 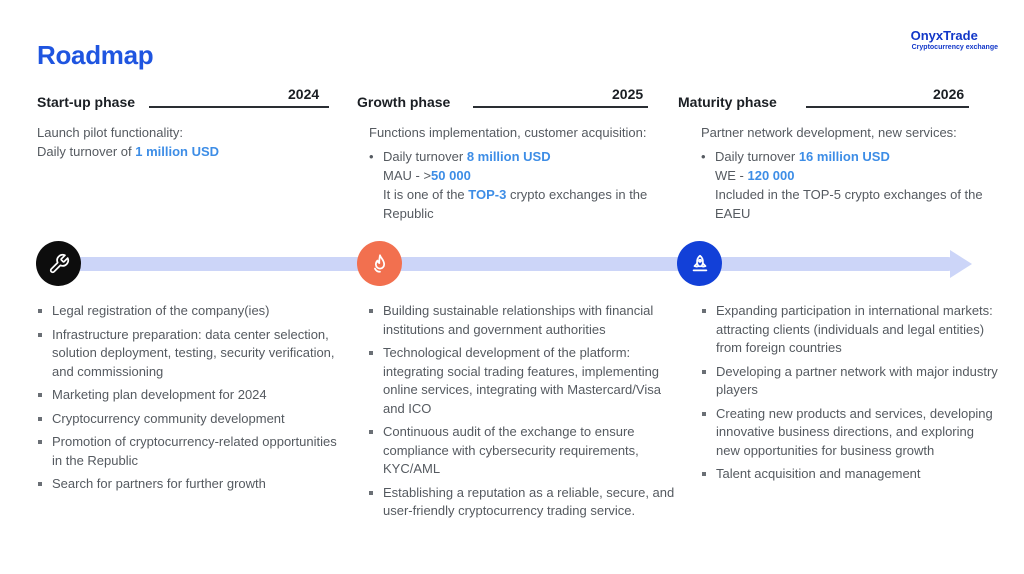 What do you see at coordinates (824, 98) in the screenshot?
I see `phase-header-maturity: Maturity phase 2026` at bounding box center [824, 98].